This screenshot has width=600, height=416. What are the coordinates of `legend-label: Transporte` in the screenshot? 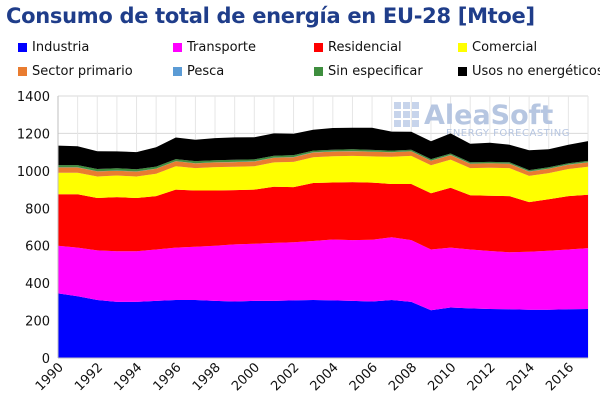 It's located at (221, 47).